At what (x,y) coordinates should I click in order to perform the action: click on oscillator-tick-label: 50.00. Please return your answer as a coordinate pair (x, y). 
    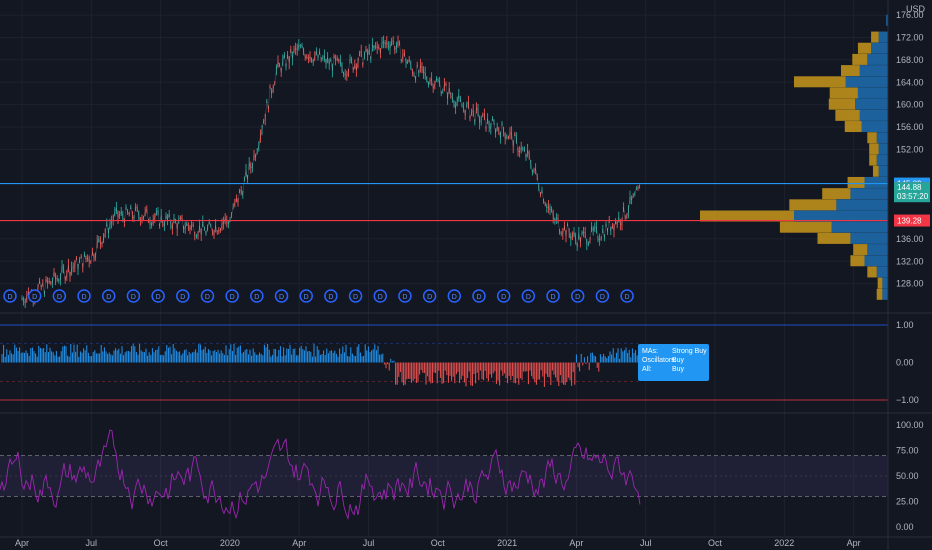
    Looking at the image, I should click on (907, 476).